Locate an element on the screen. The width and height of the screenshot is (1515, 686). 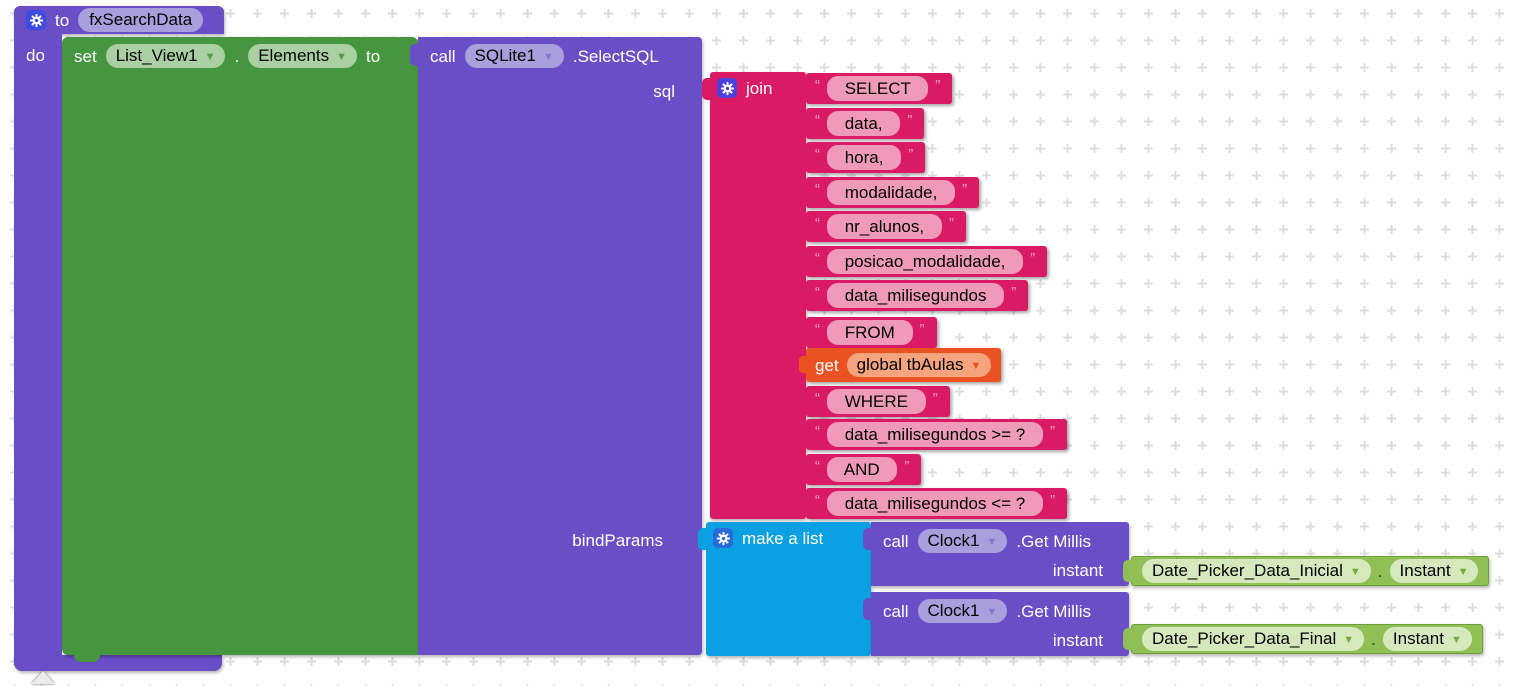
string-text-field: nr_alunos, is located at coordinates (884, 226).